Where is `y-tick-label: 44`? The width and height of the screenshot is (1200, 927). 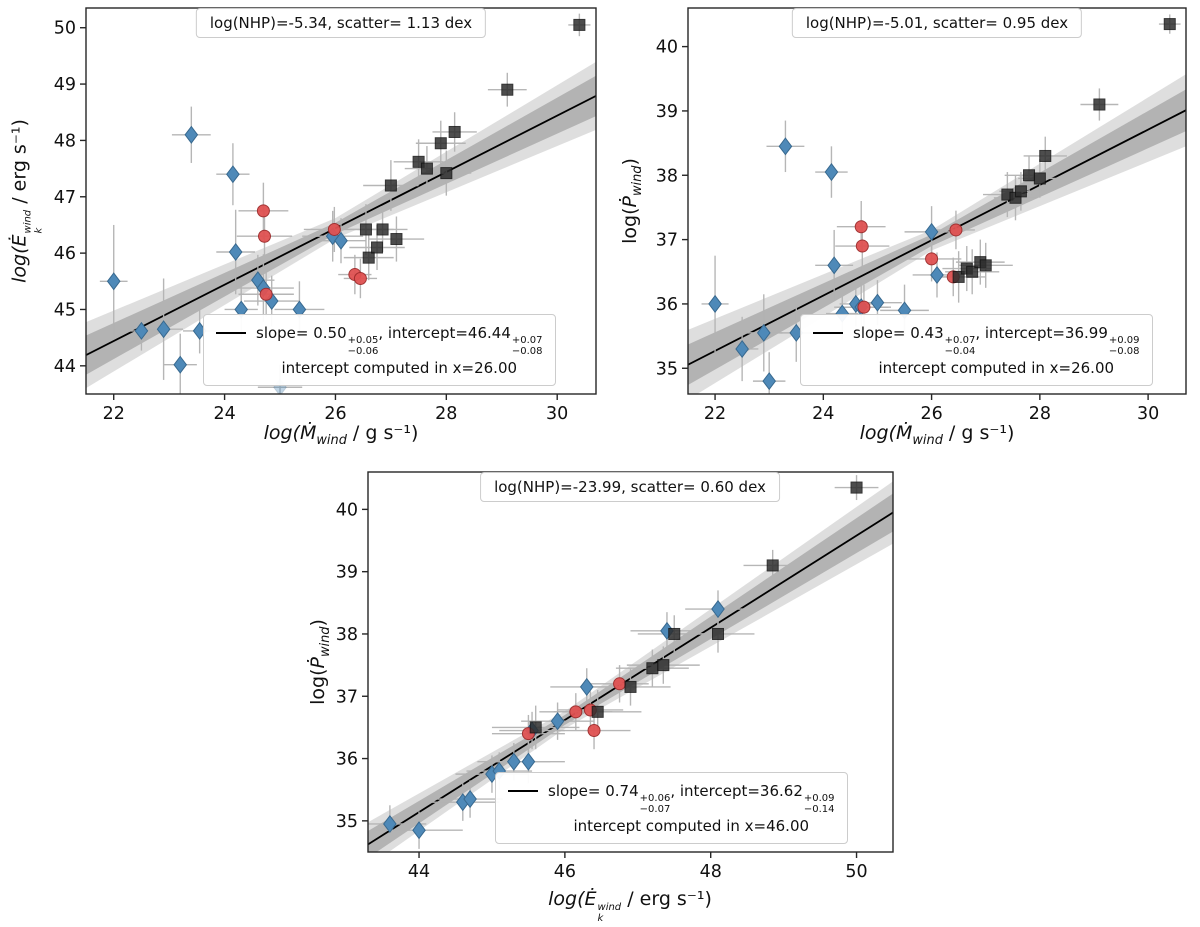
y-tick-label: 44 is located at coordinates (65, 367).